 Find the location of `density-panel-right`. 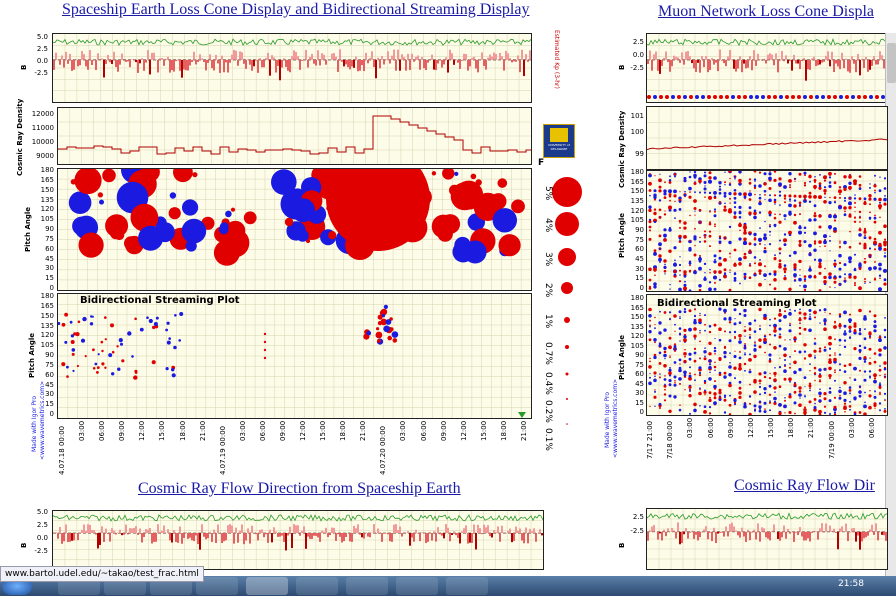

density-panel-right is located at coordinates (767, 138).